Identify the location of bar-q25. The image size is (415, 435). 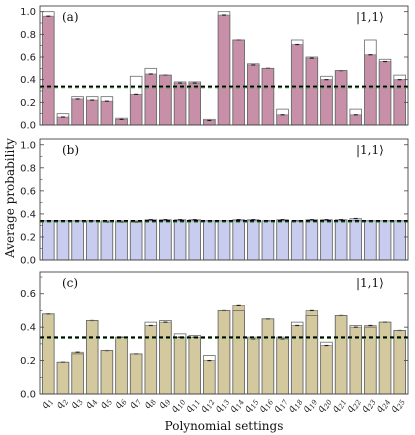
(399, 362).